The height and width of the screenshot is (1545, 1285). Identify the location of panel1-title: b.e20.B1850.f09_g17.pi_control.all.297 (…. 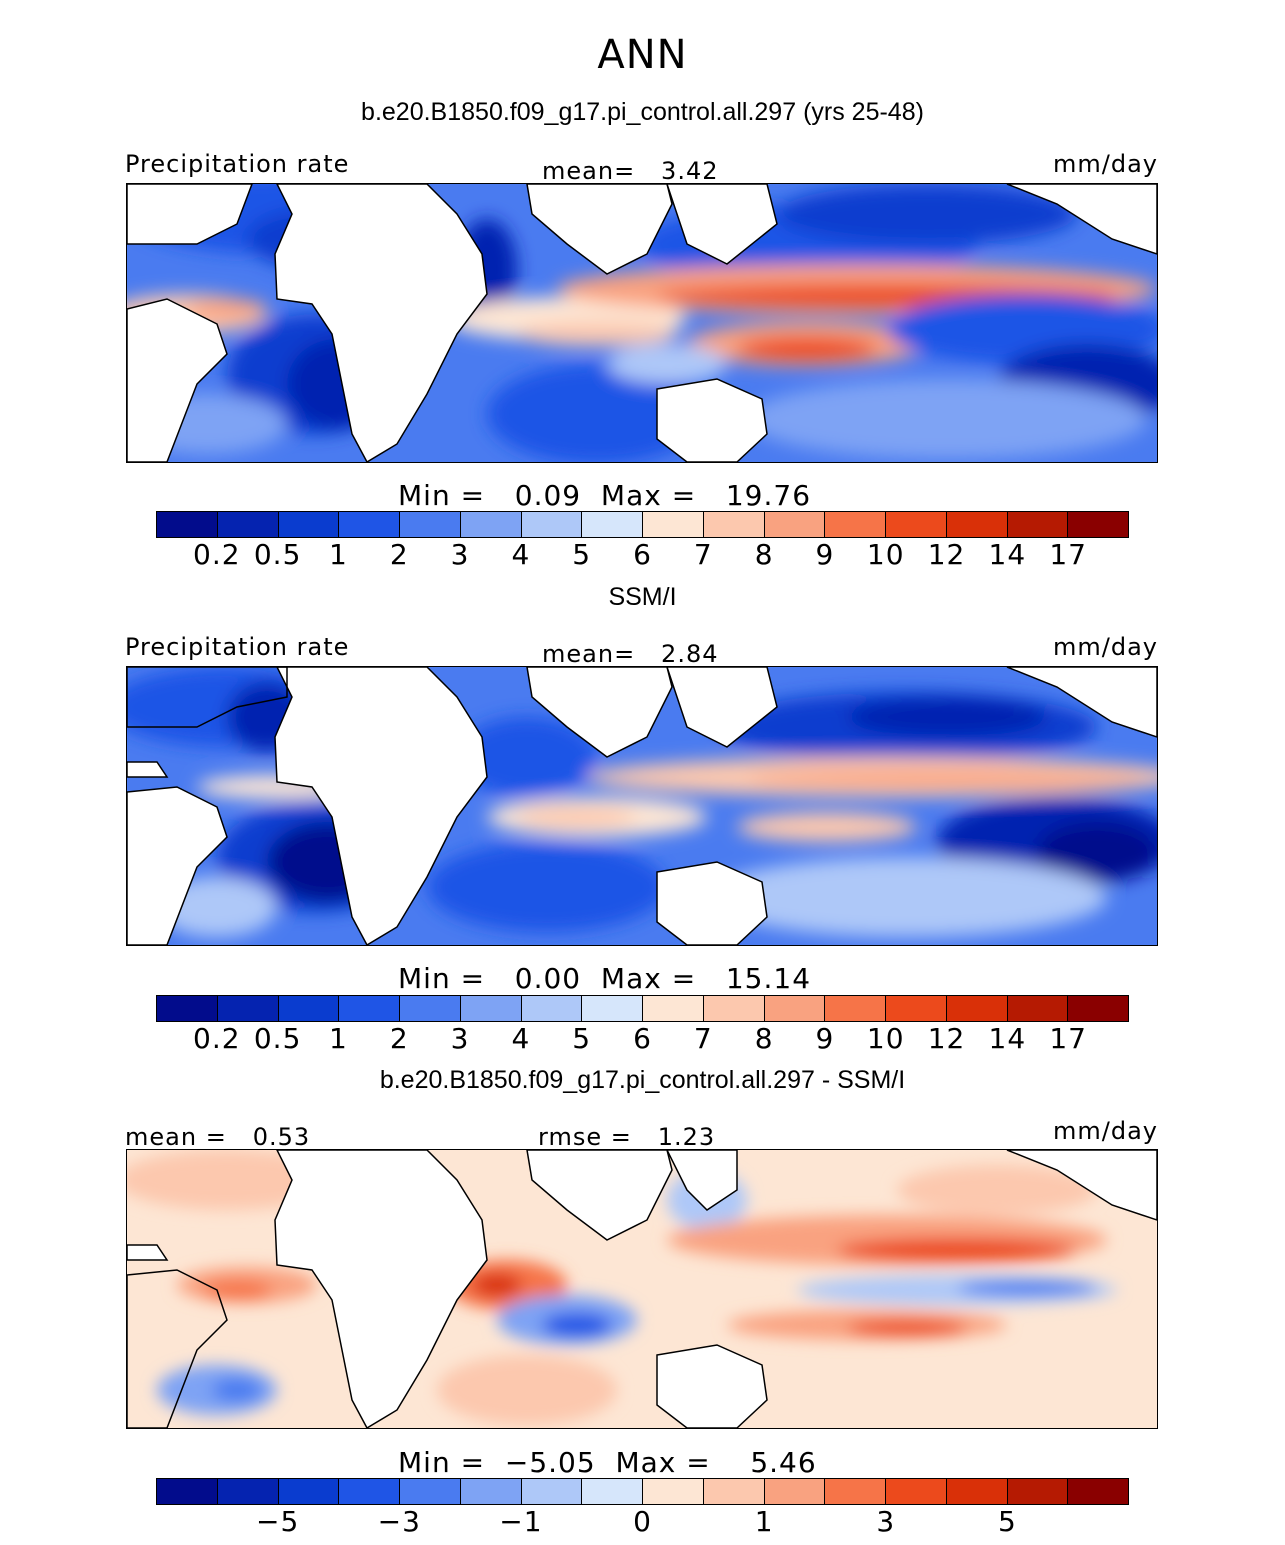
(642, 112).